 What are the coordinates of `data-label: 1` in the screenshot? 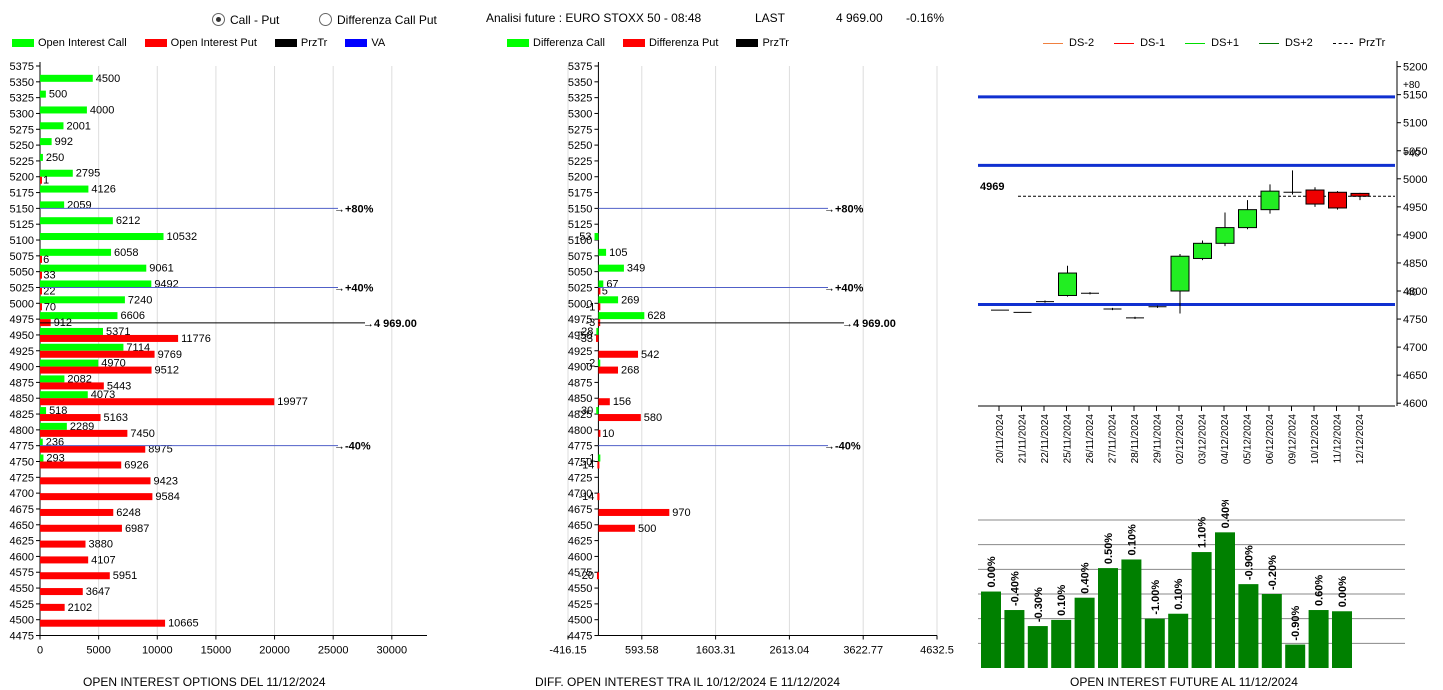 It's located at (46, 181).